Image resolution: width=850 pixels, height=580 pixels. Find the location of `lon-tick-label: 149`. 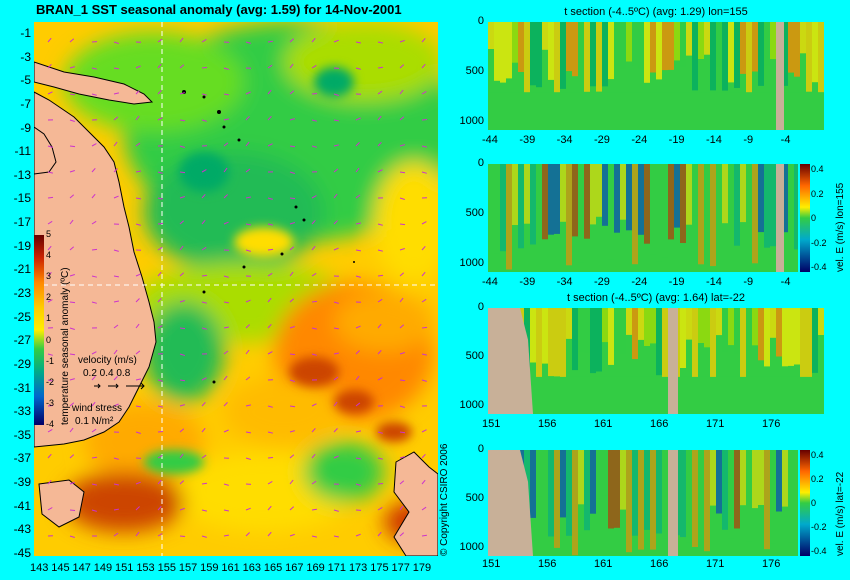

lon-tick-label: 149 is located at coordinates (103, 568).